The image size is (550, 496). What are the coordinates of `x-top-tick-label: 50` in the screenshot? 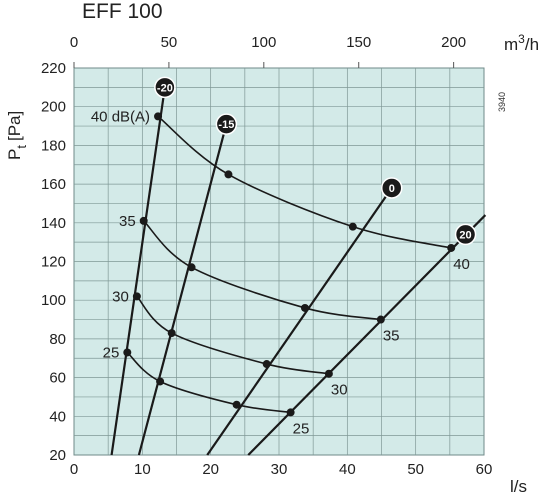 It's located at (169, 42).